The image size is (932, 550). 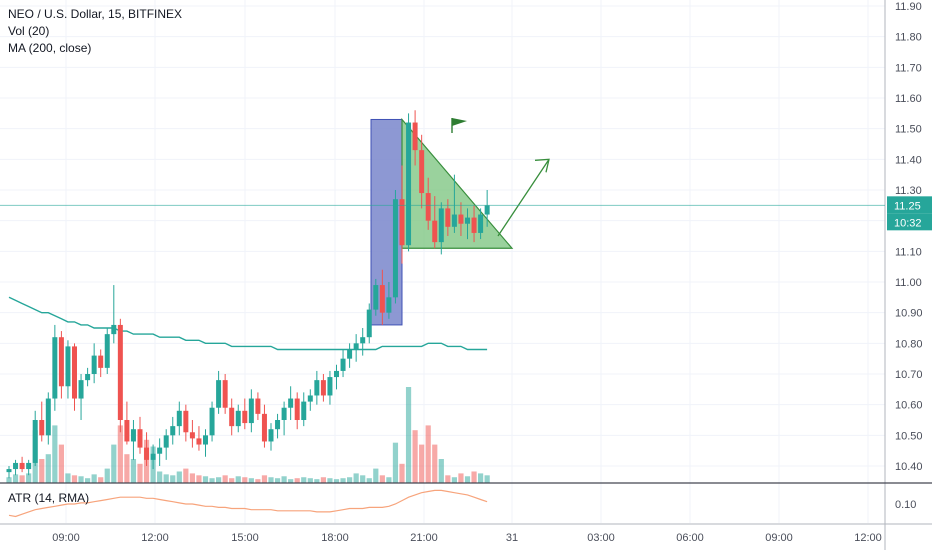 I want to click on y-tick-label: 11.10, so click(x=908, y=252).